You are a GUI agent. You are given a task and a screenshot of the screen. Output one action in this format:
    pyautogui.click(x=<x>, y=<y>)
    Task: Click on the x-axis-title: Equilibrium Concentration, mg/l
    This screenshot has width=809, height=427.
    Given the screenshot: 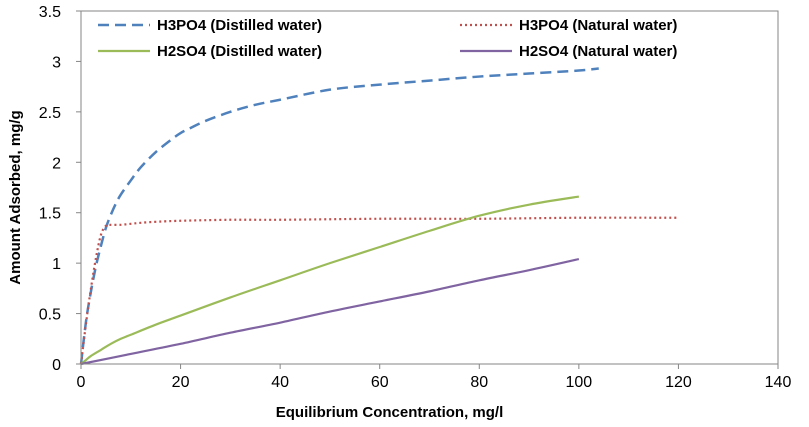 What is the action you would take?
    pyautogui.click(x=390, y=412)
    